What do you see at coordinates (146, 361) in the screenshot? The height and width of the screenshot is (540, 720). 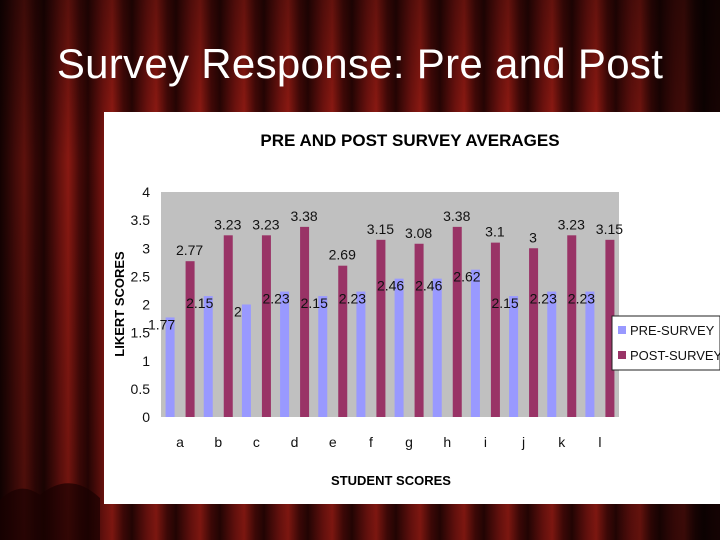 I see `y-tick-label: 1` at bounding box center [146, 361].